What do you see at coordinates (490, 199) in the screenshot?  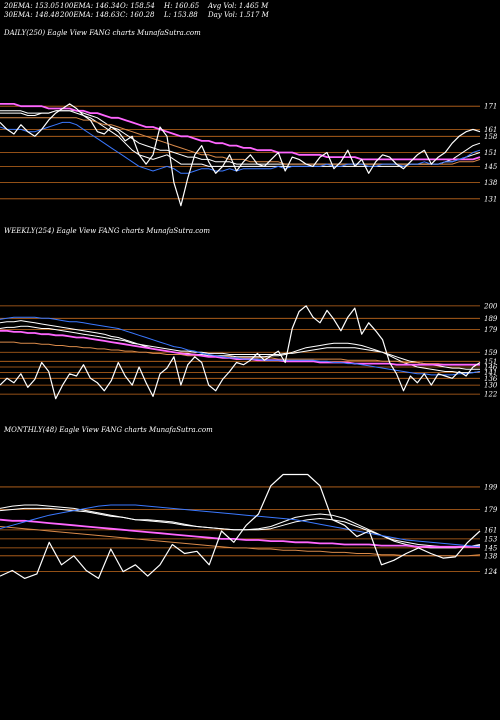 I see `level-label: 131` at bounding box center [490, 199].